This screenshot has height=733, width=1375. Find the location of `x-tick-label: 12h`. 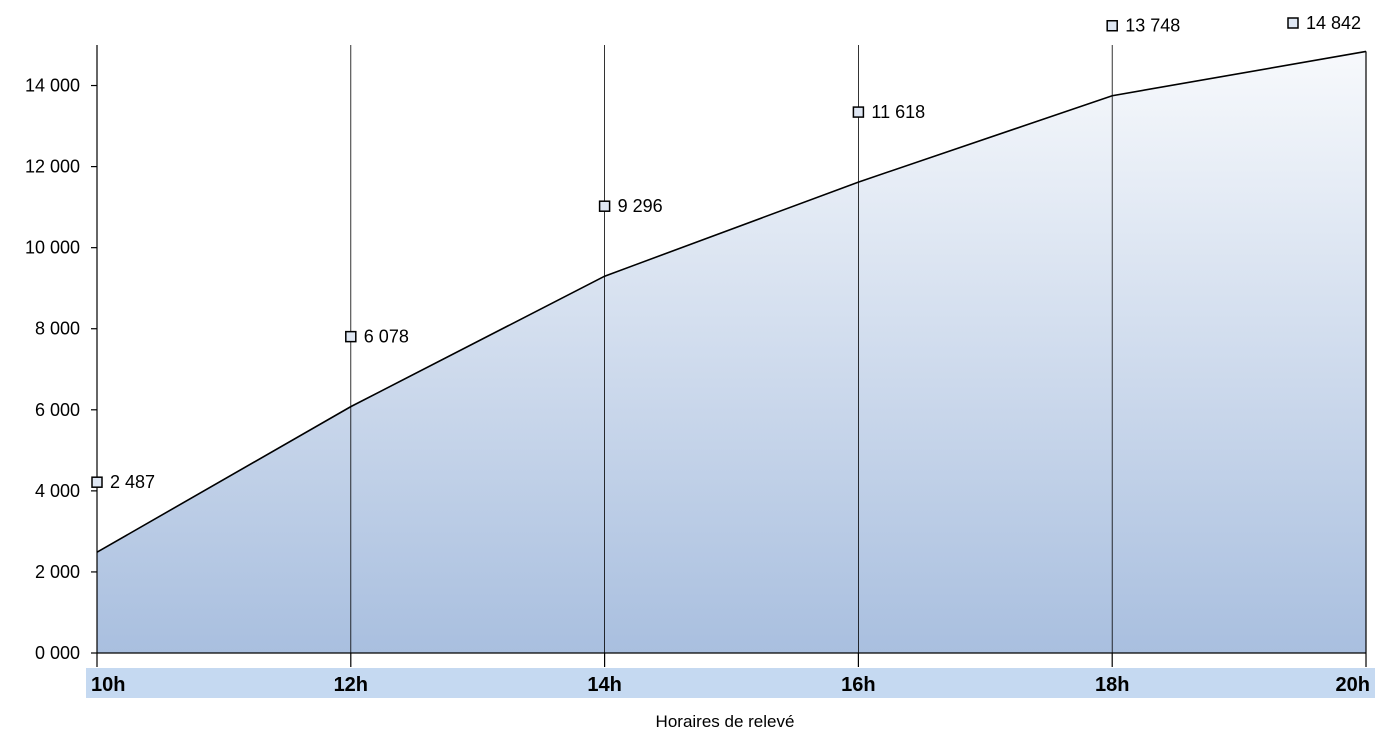

x-tick-label: 12h is located at coordinates (351, 685).